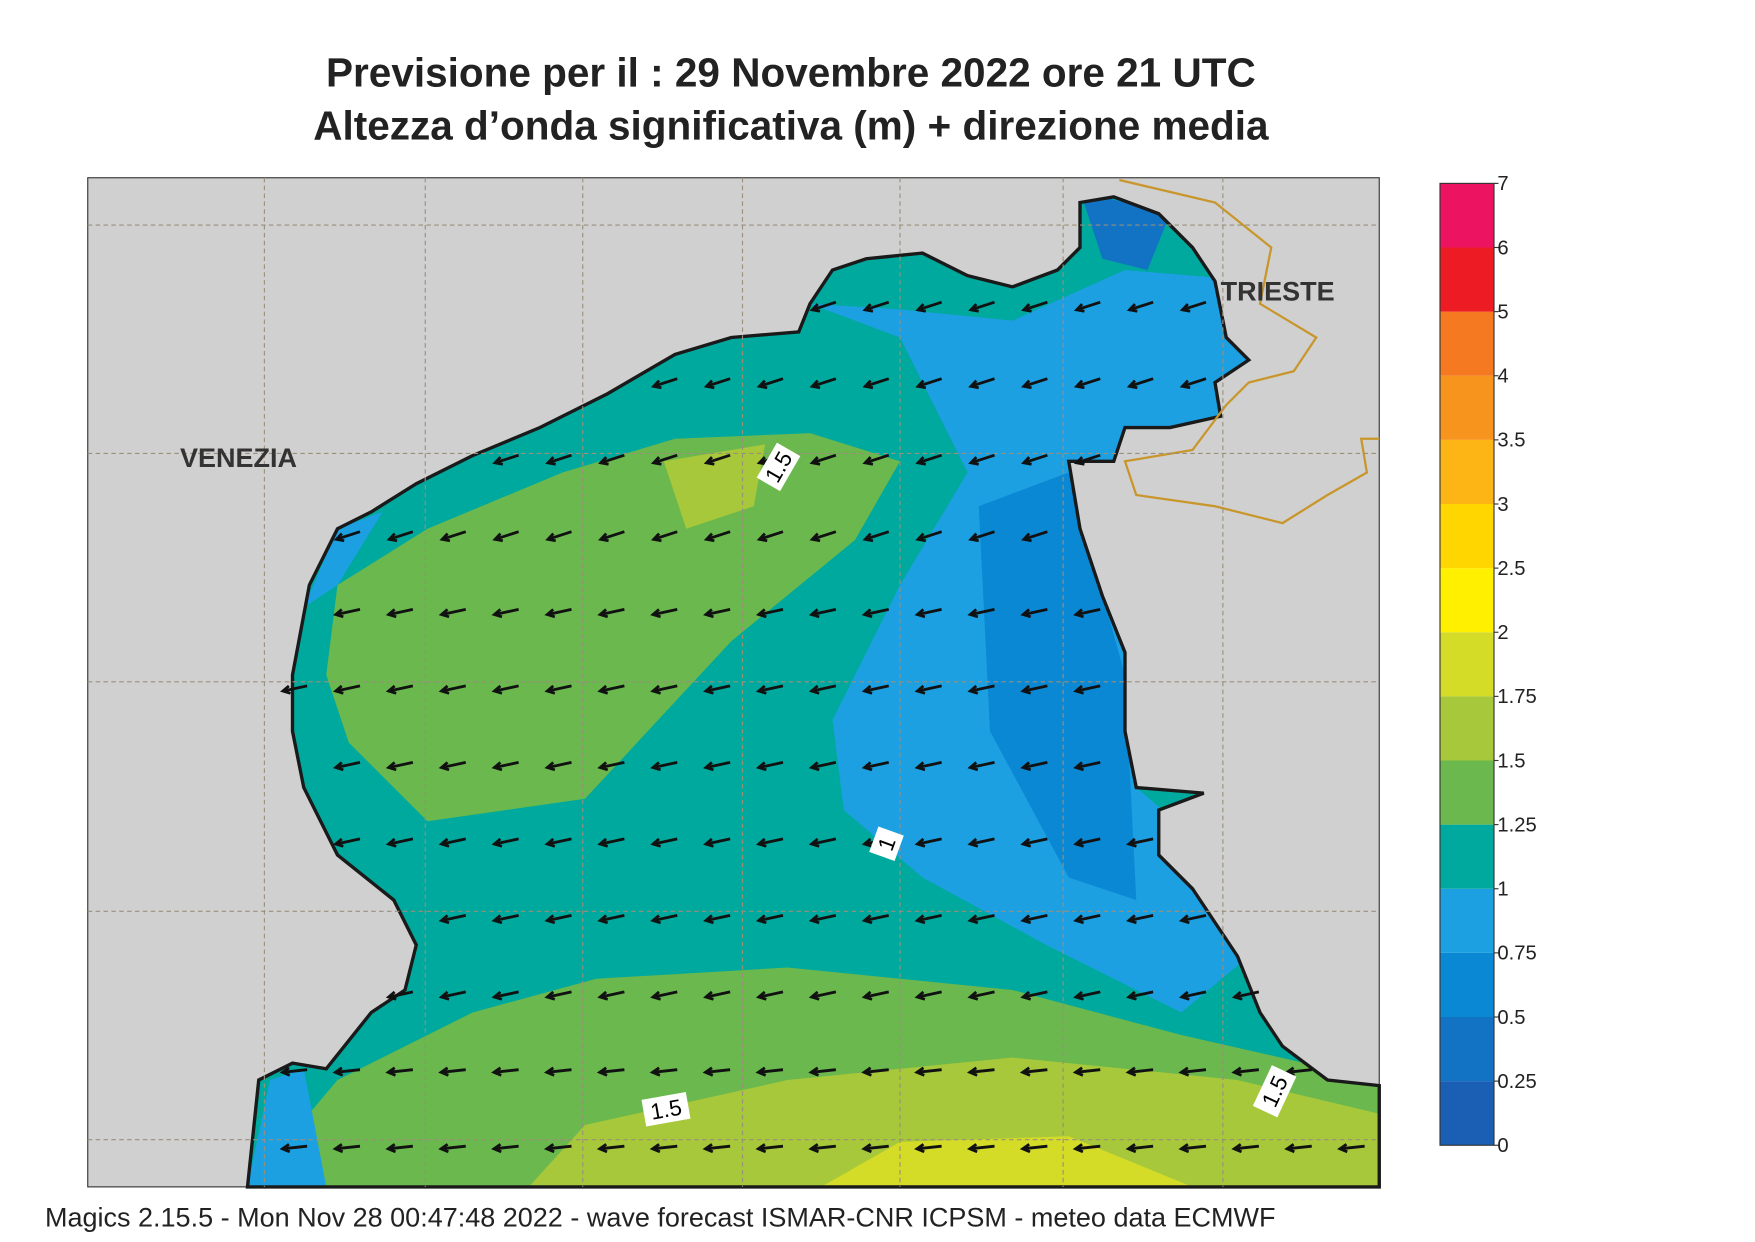 The image size is (1755, 1242). Describe the element at coordinates (238, 458) in the screenshot. I see `city-label: VENEZIA` at that location.